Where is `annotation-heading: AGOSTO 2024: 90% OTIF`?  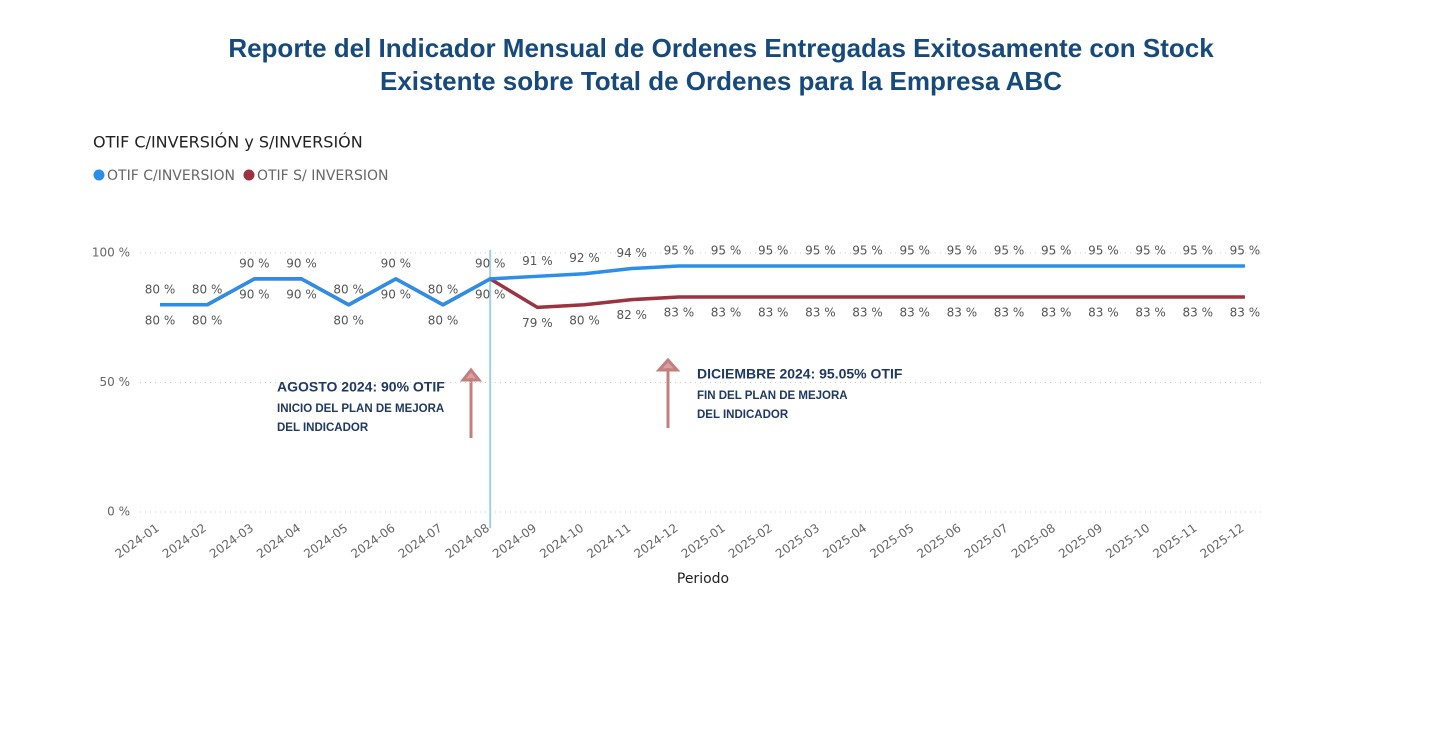 annotation-heading: AGOSTO 2024: 90% OTIF is located at coordinates (361, 387).